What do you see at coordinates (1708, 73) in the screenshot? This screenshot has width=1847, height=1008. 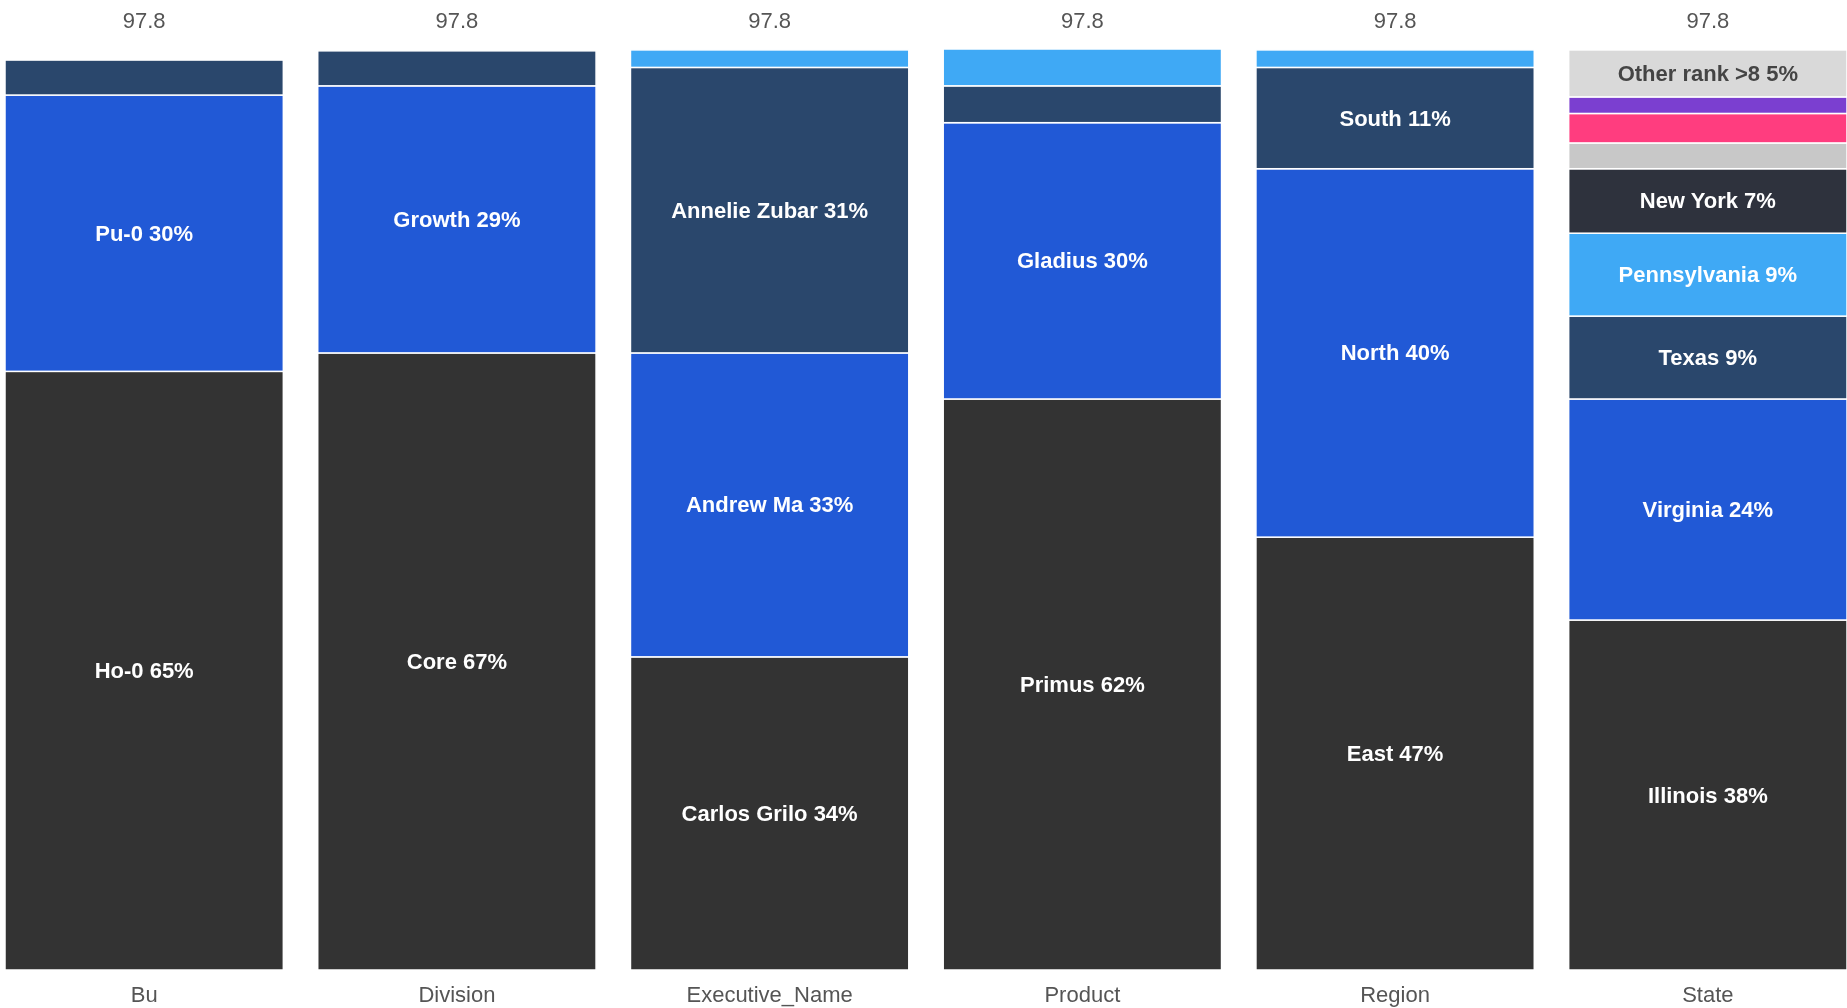 I see `data-label: Other rank >8 5%` at bounding box center [1708, 73].